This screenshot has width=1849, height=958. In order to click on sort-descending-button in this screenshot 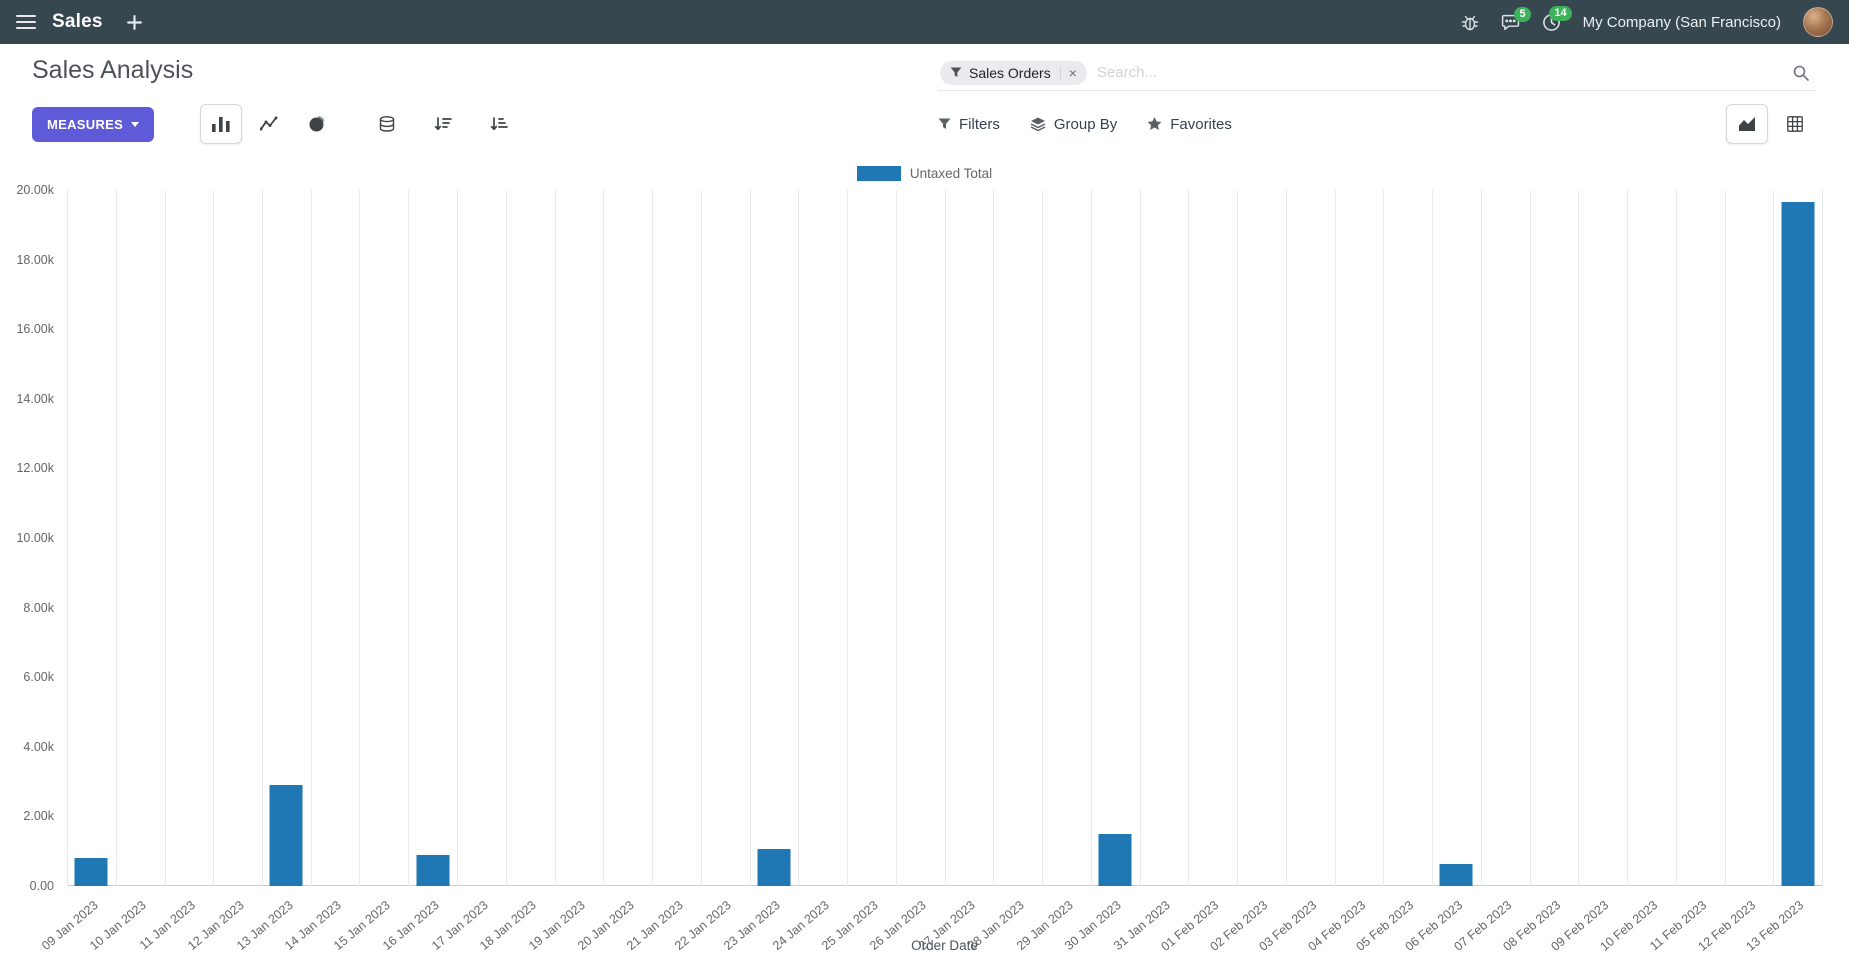, I will do `click(443, 124)`.